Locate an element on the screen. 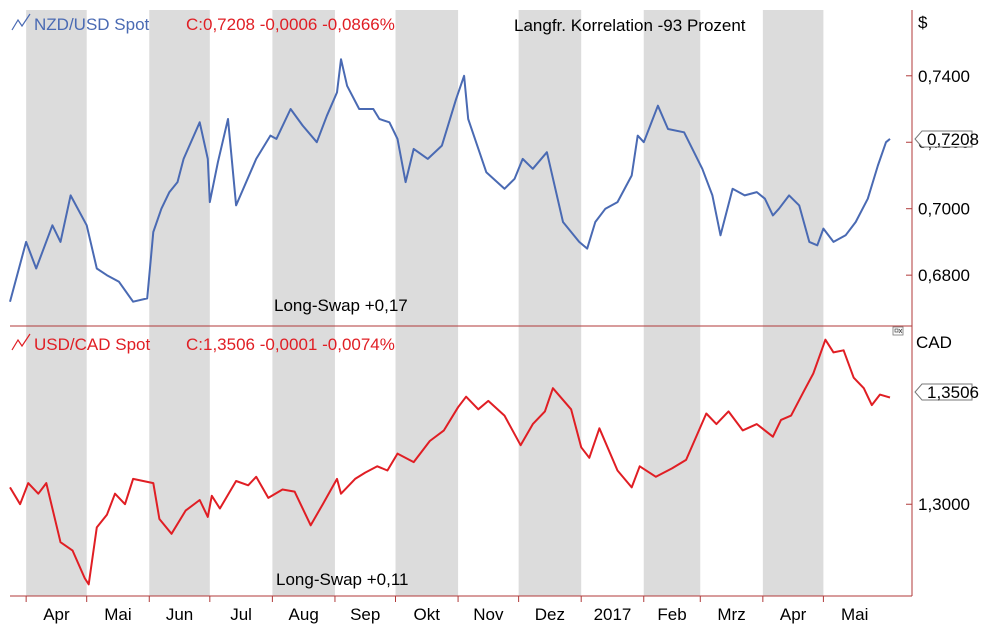  nzd-usd-swap-label: Long-Swap +0,17 is located at coordinates (341, 305).